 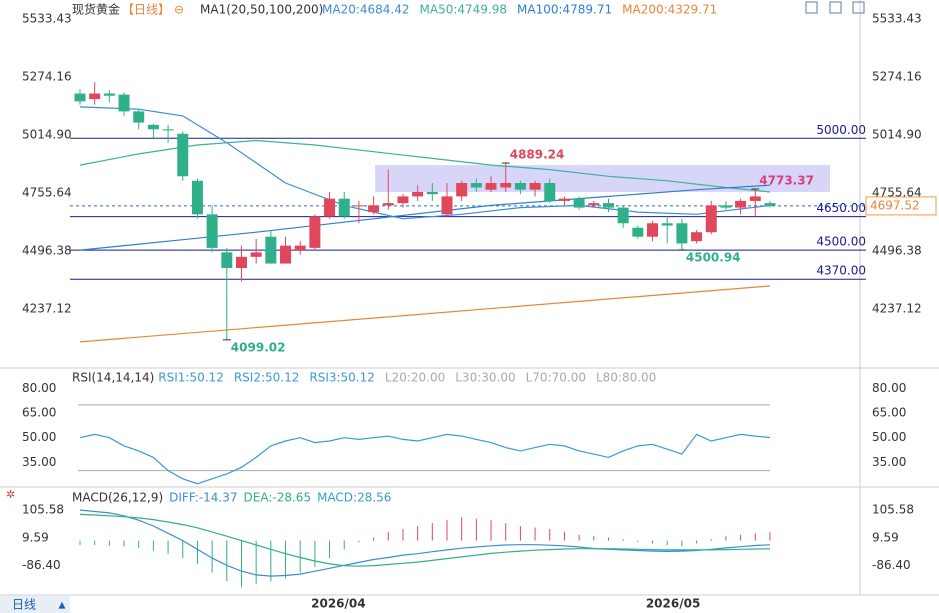 I want to click on annotation-label: 4099.02, so click(x=258, y=347).